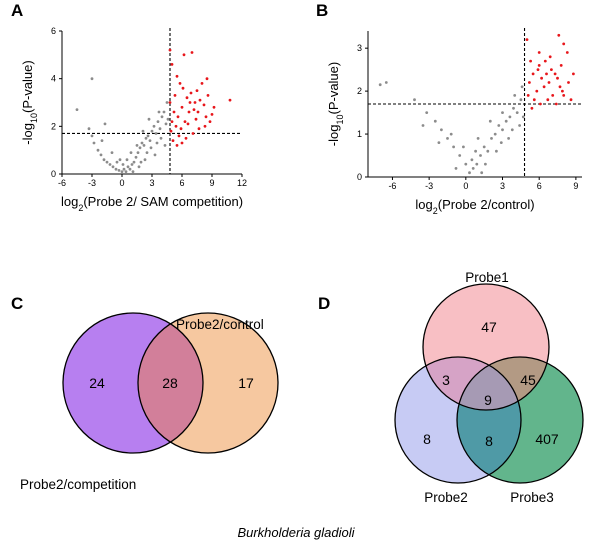 This screenshot has width=591, height=544. What do you see at coordinates (17, 10) in the screenshot?
I see `panel-letter-a: A` at bounding box center [17, 10].